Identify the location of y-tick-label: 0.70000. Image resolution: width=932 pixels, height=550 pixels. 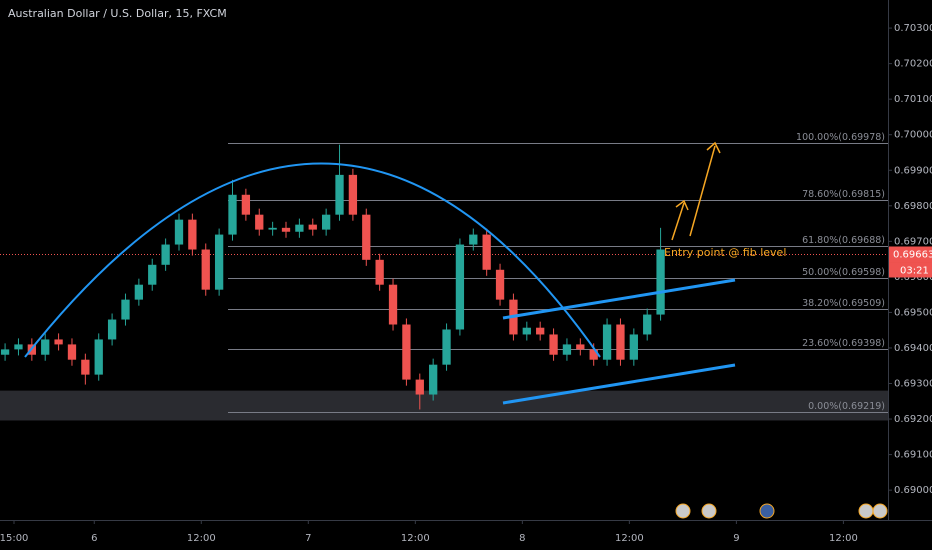
(913, 135).